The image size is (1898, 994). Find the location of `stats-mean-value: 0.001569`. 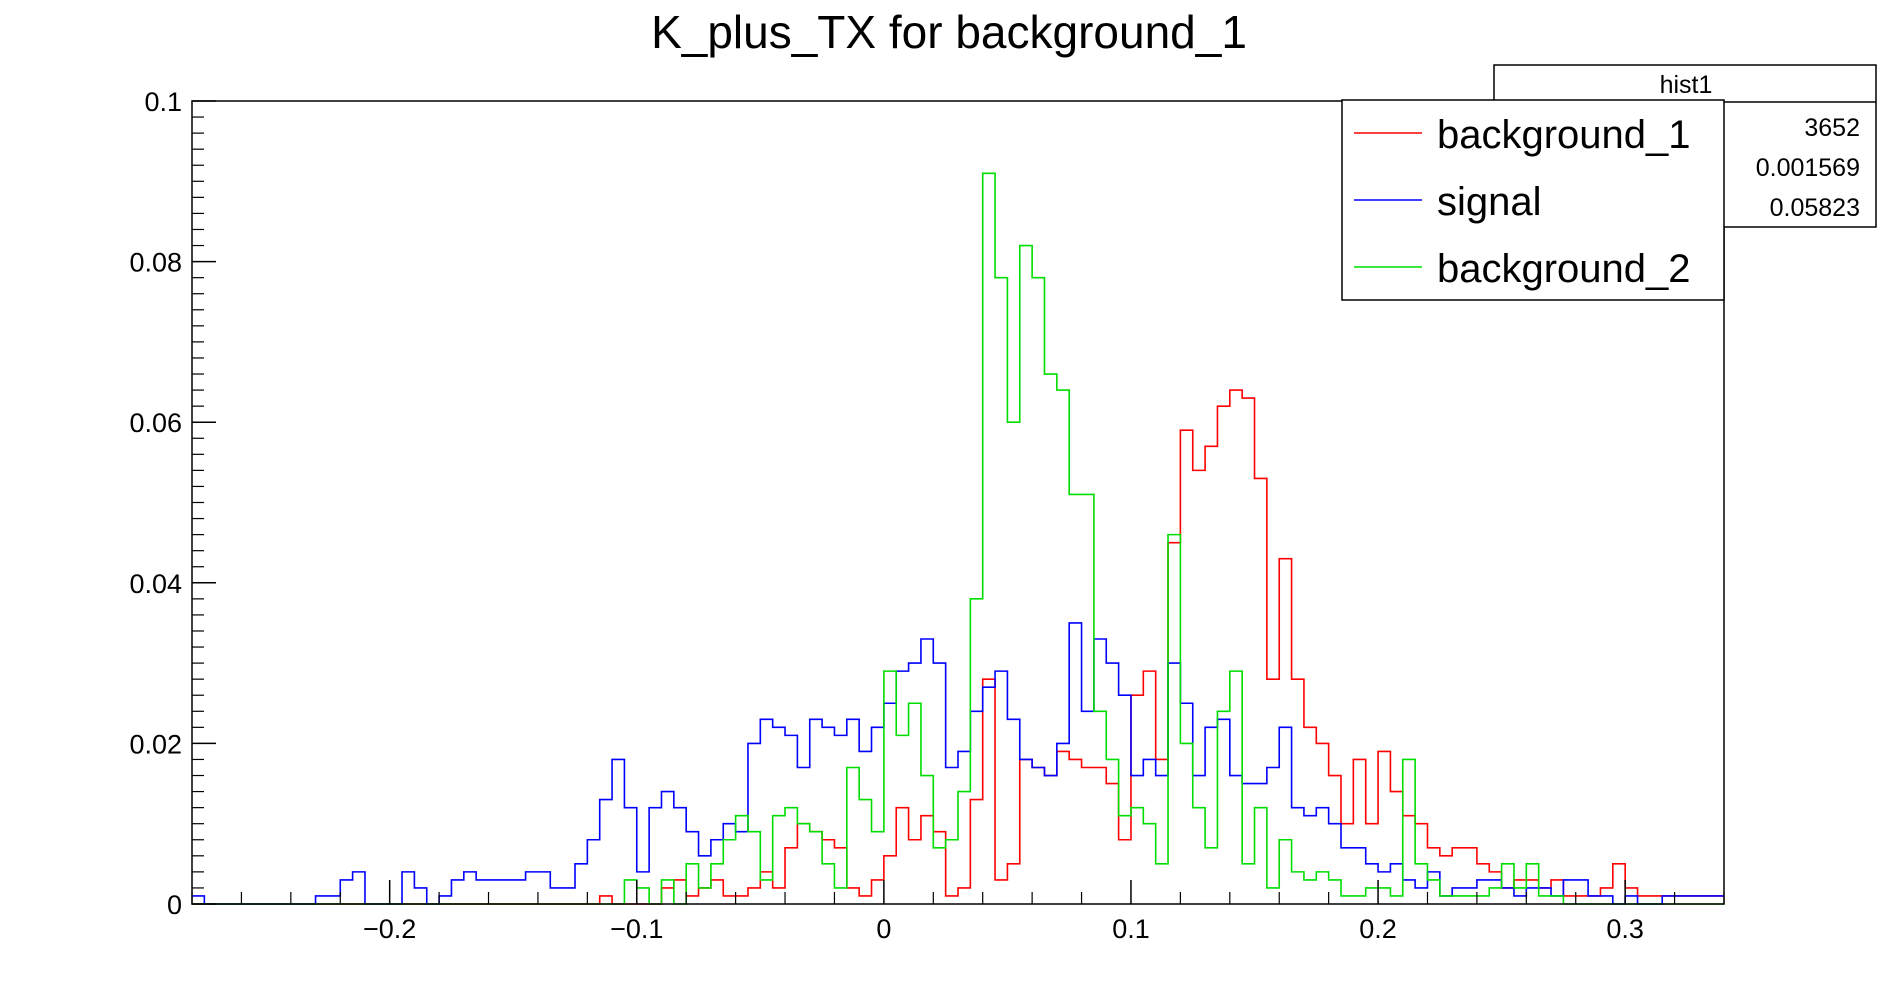

stats-mean-value: 0.001569 is located at coordinates (1808, 168).